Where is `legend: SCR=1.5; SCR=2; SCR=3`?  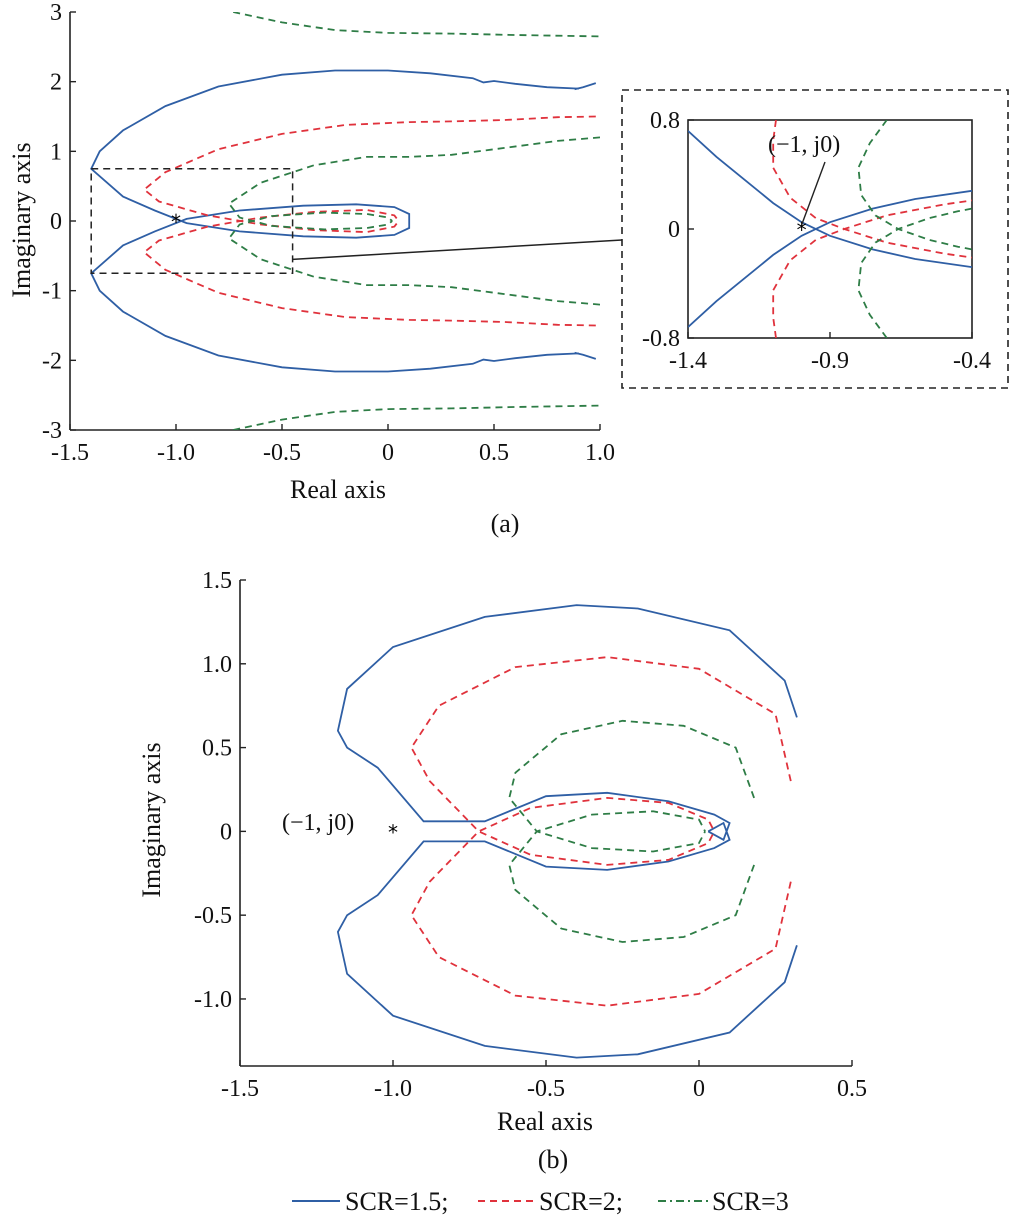
legend: SCR=1.5; SCR=2; SCR=3 is located at coordinates (540, 1201).